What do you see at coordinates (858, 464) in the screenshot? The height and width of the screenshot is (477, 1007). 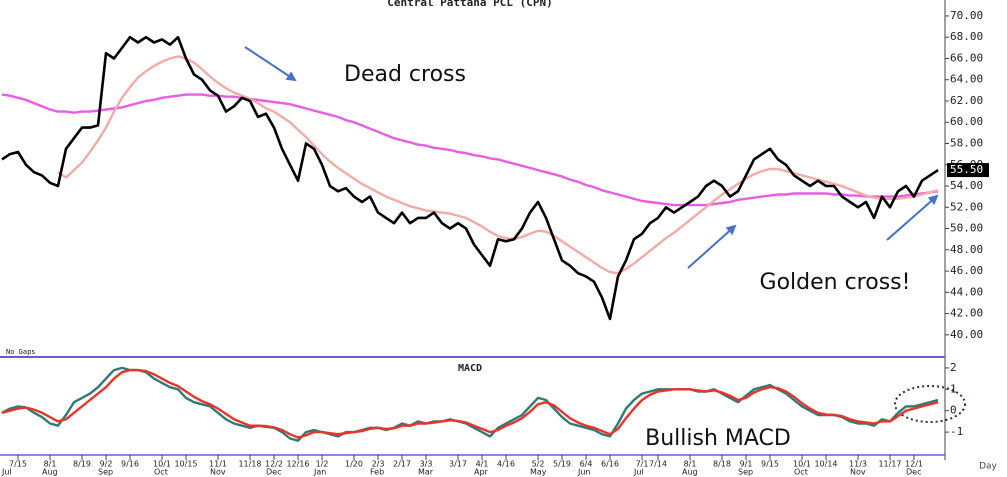 I see `x-tick-label: 11/3` at bounding box center [858, 464].